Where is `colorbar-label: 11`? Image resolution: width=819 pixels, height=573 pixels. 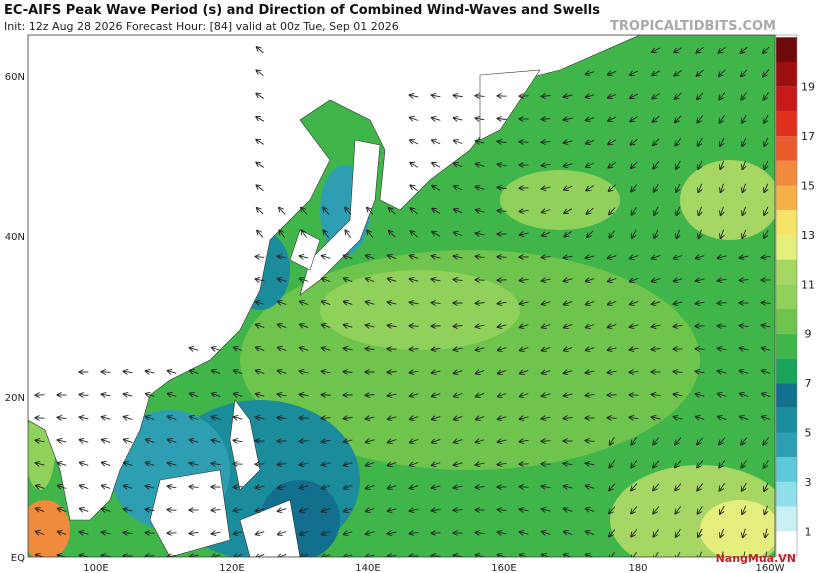
colorbar-label: 11 is located at coordinates (808, 284).